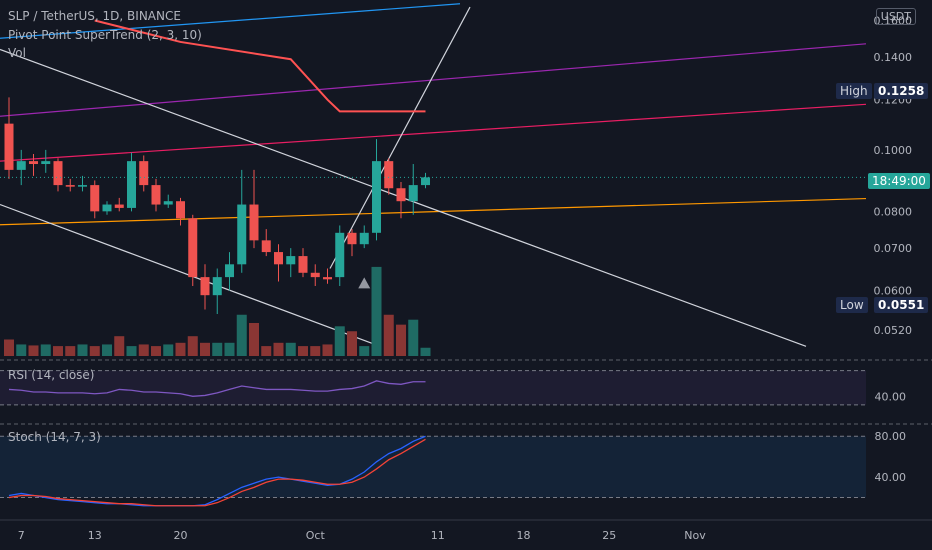  I want to click on rsi-axis-label: 40.00, so click(891, 396).